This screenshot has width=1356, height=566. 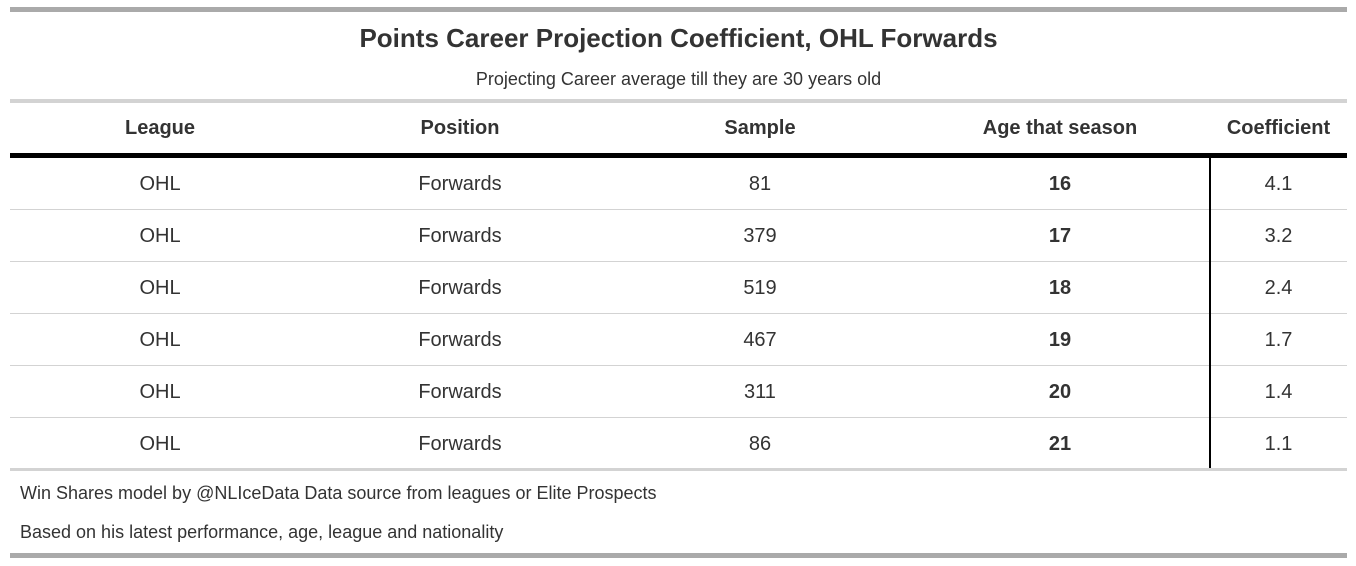 I want to click on header-bottom-rule, so click(x=678, y=155).